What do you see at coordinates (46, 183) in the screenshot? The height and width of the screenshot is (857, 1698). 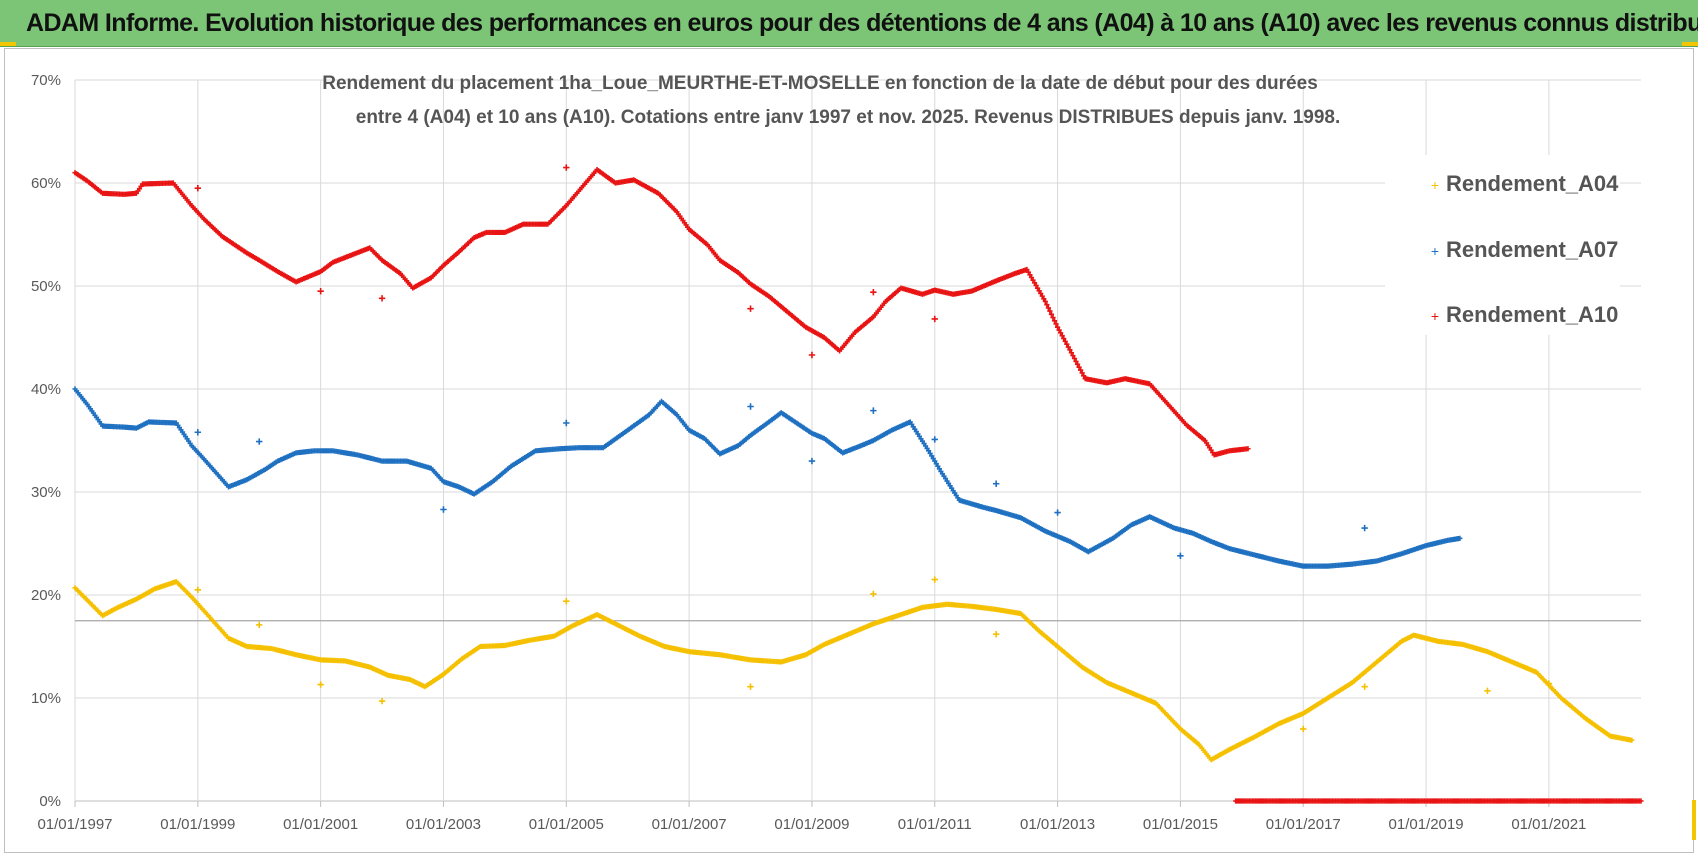 I see `y-tick-label: 60%` at bounding box center [46, 183].